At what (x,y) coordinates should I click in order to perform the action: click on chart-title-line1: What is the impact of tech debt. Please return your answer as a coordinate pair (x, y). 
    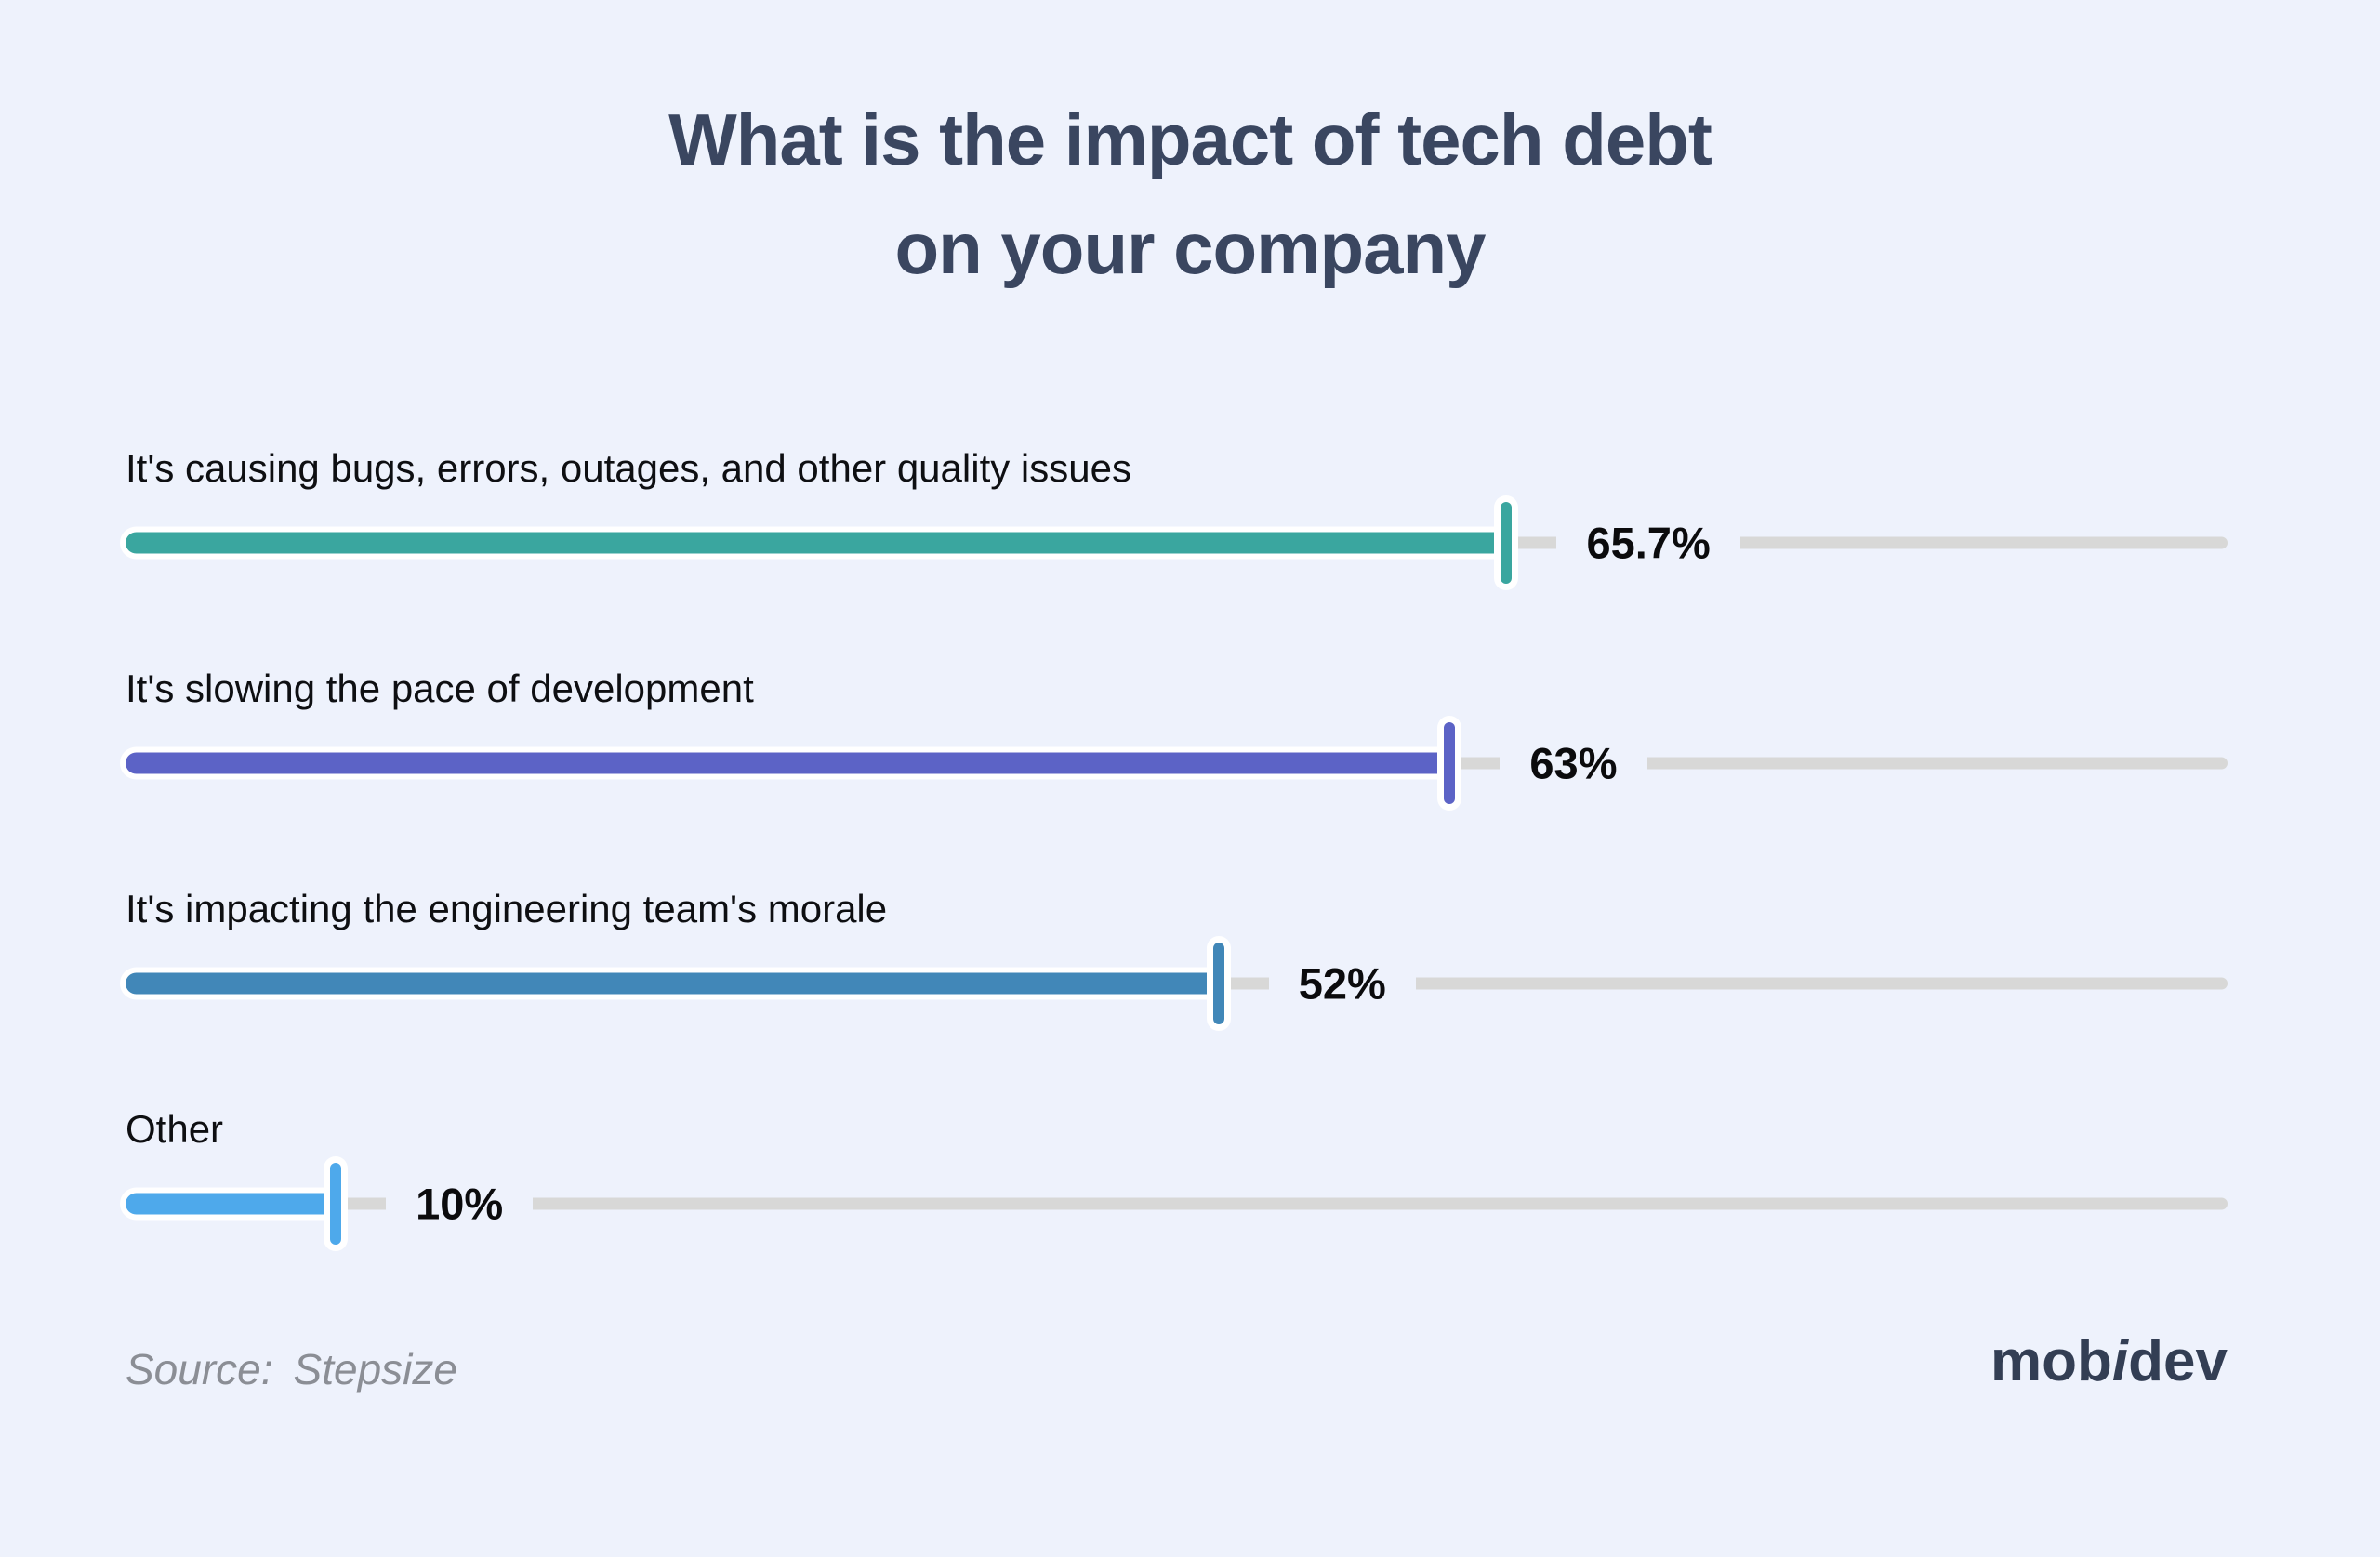
    Looking at the image, I should click on (1190, 140).